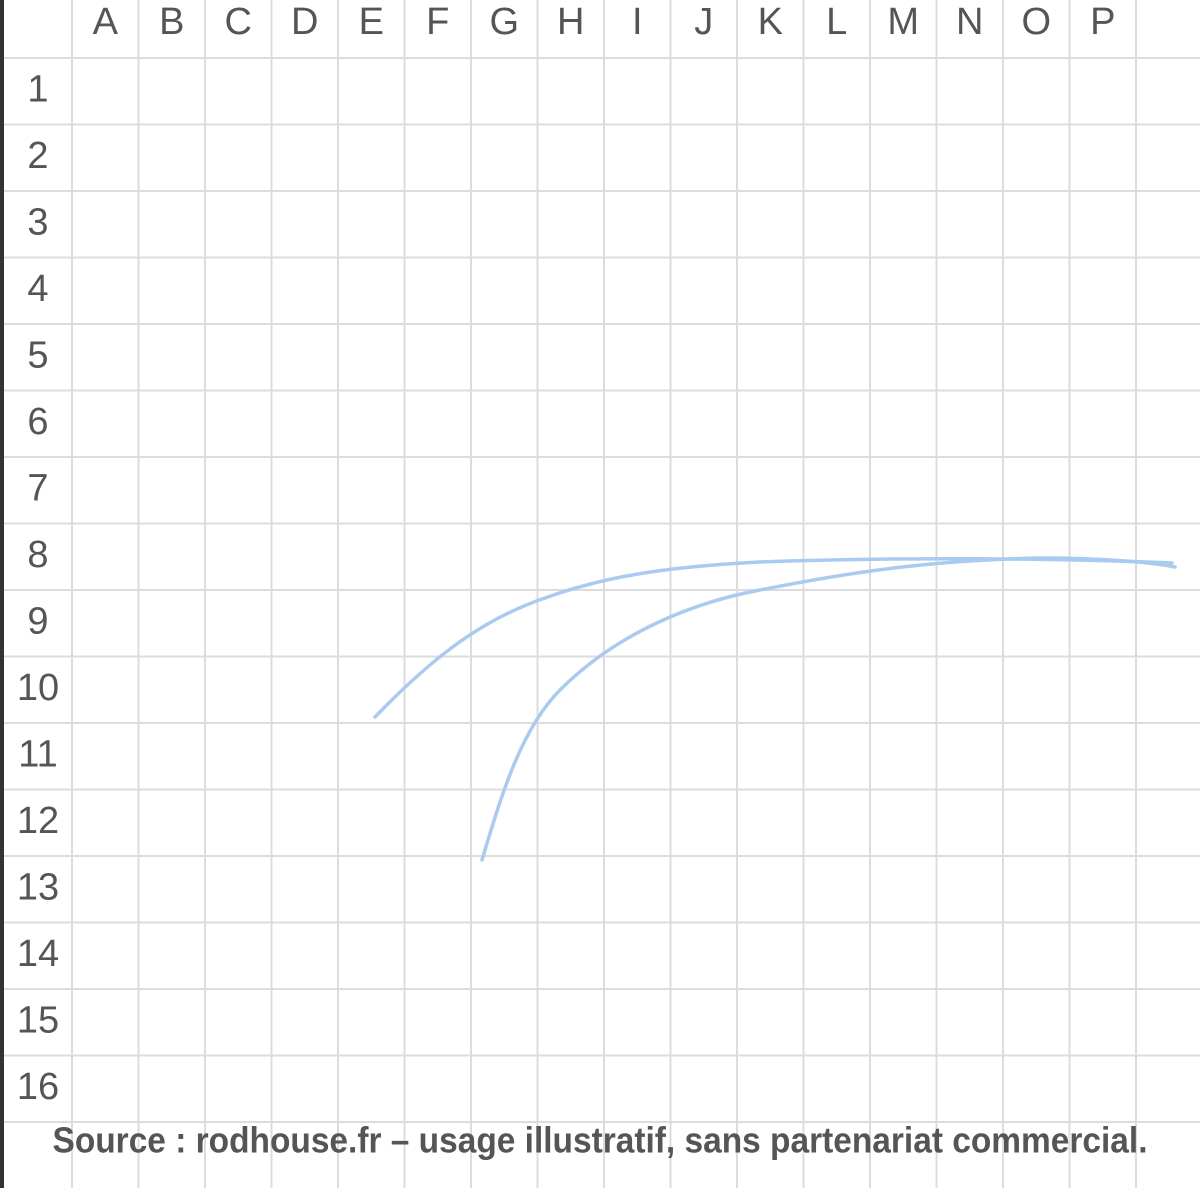  I want to click on row-header: 14, so click(38, 954).